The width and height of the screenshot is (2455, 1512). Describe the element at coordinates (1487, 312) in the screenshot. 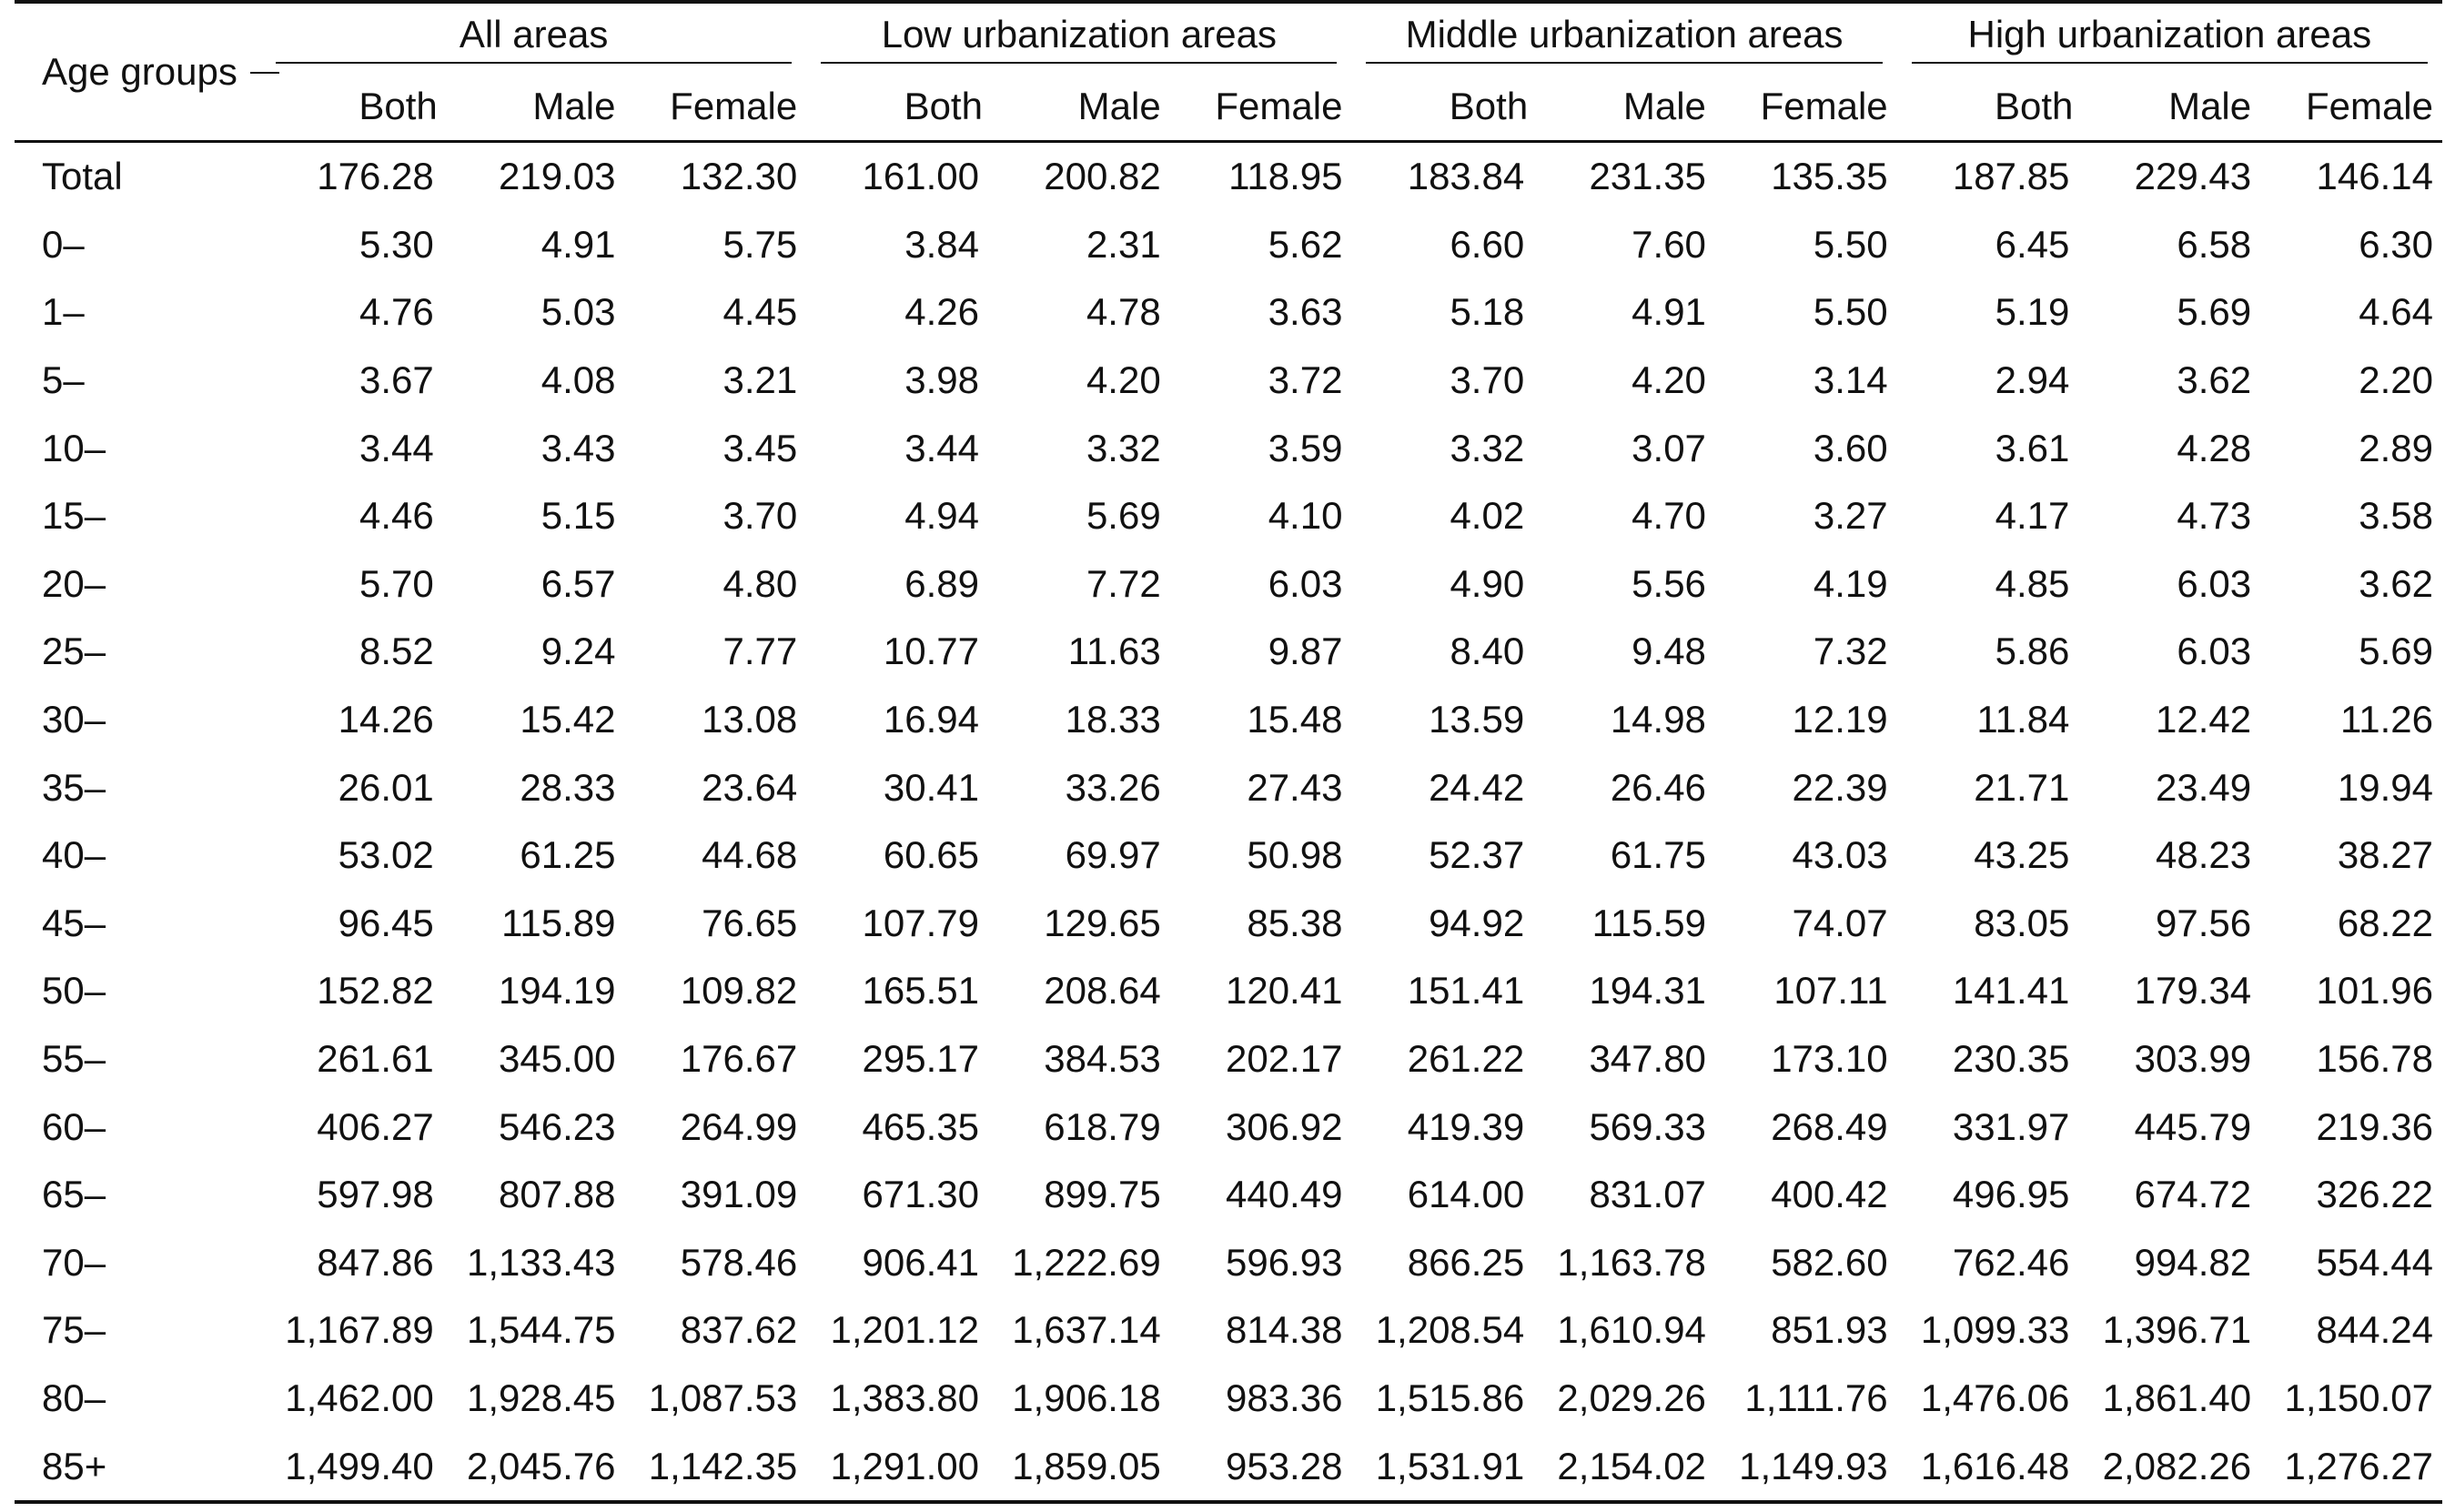

I see `rate-cell: 5.18` at that location.